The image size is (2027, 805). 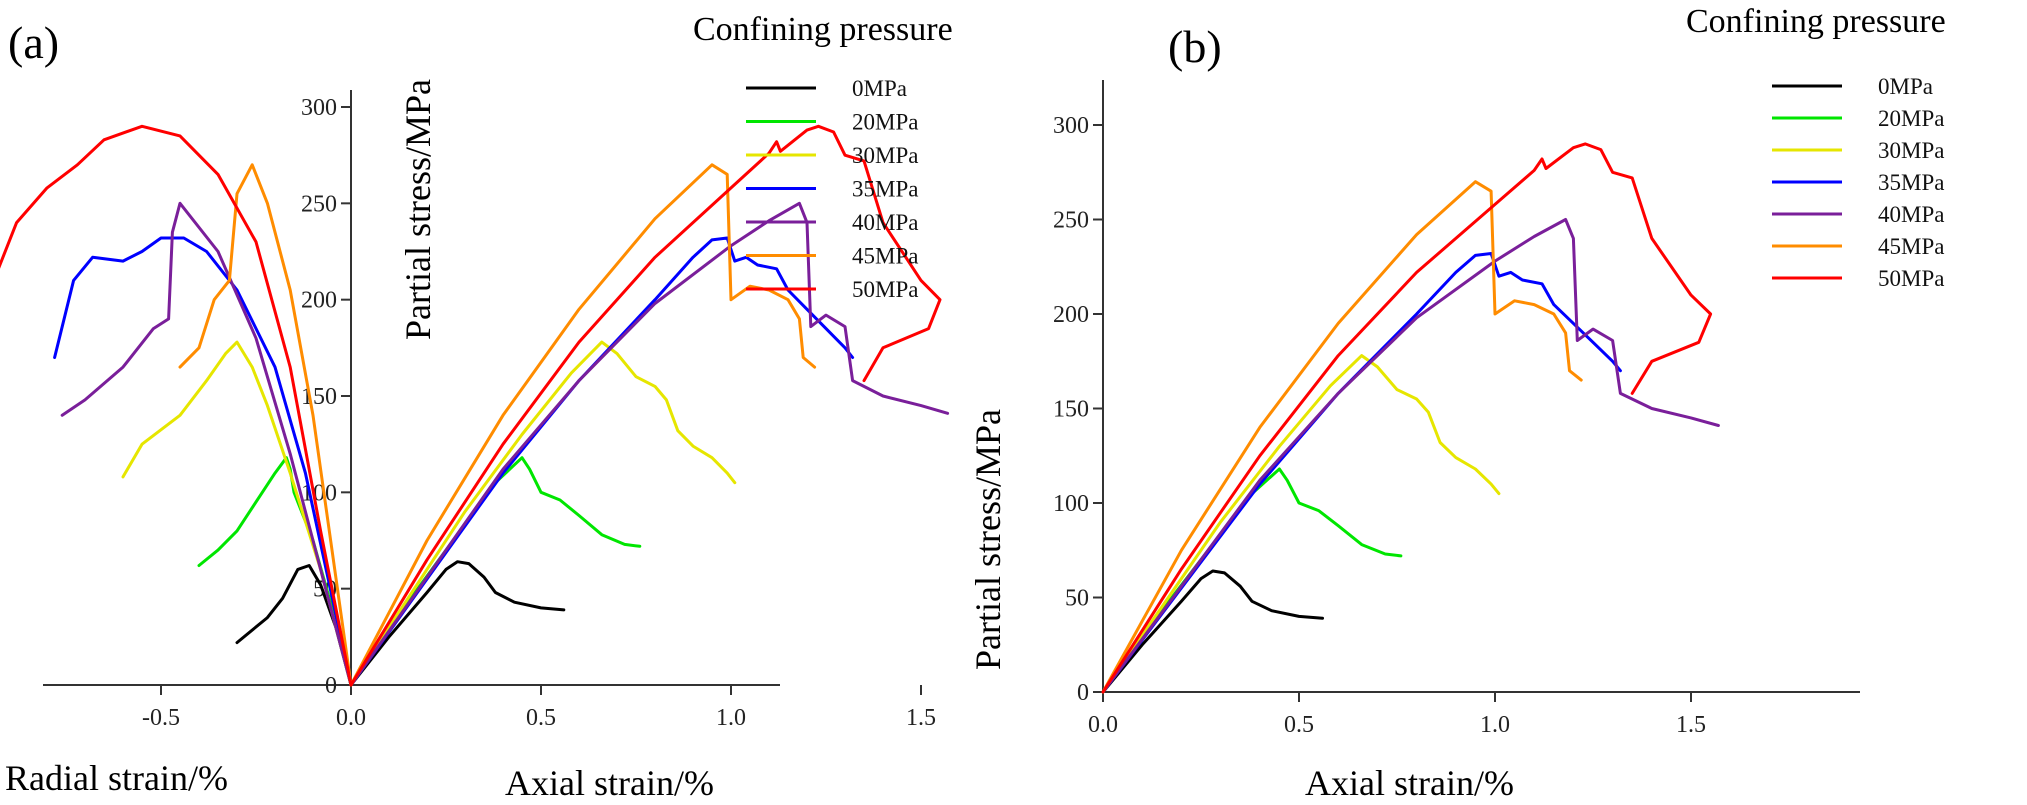 What do you see at coordinates (885, 189) in the screenshot?
I see `panel-a-legend-label-35mpa: 35MPa` at bounding box center [885, 189].